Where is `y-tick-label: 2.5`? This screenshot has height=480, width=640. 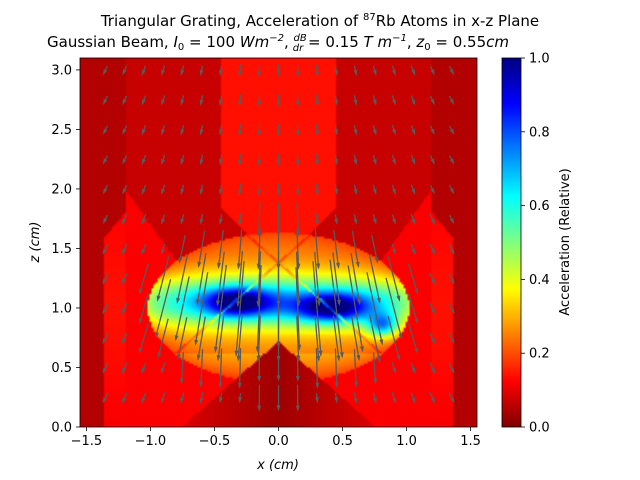 y-tick-label: 2.5 is located at coordinates (61, 130).